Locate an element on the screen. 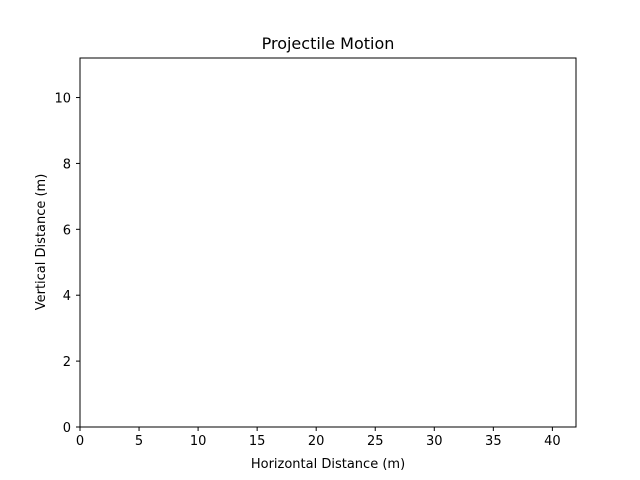  x-tick-label: 25 is located at coordinates (375, 441).